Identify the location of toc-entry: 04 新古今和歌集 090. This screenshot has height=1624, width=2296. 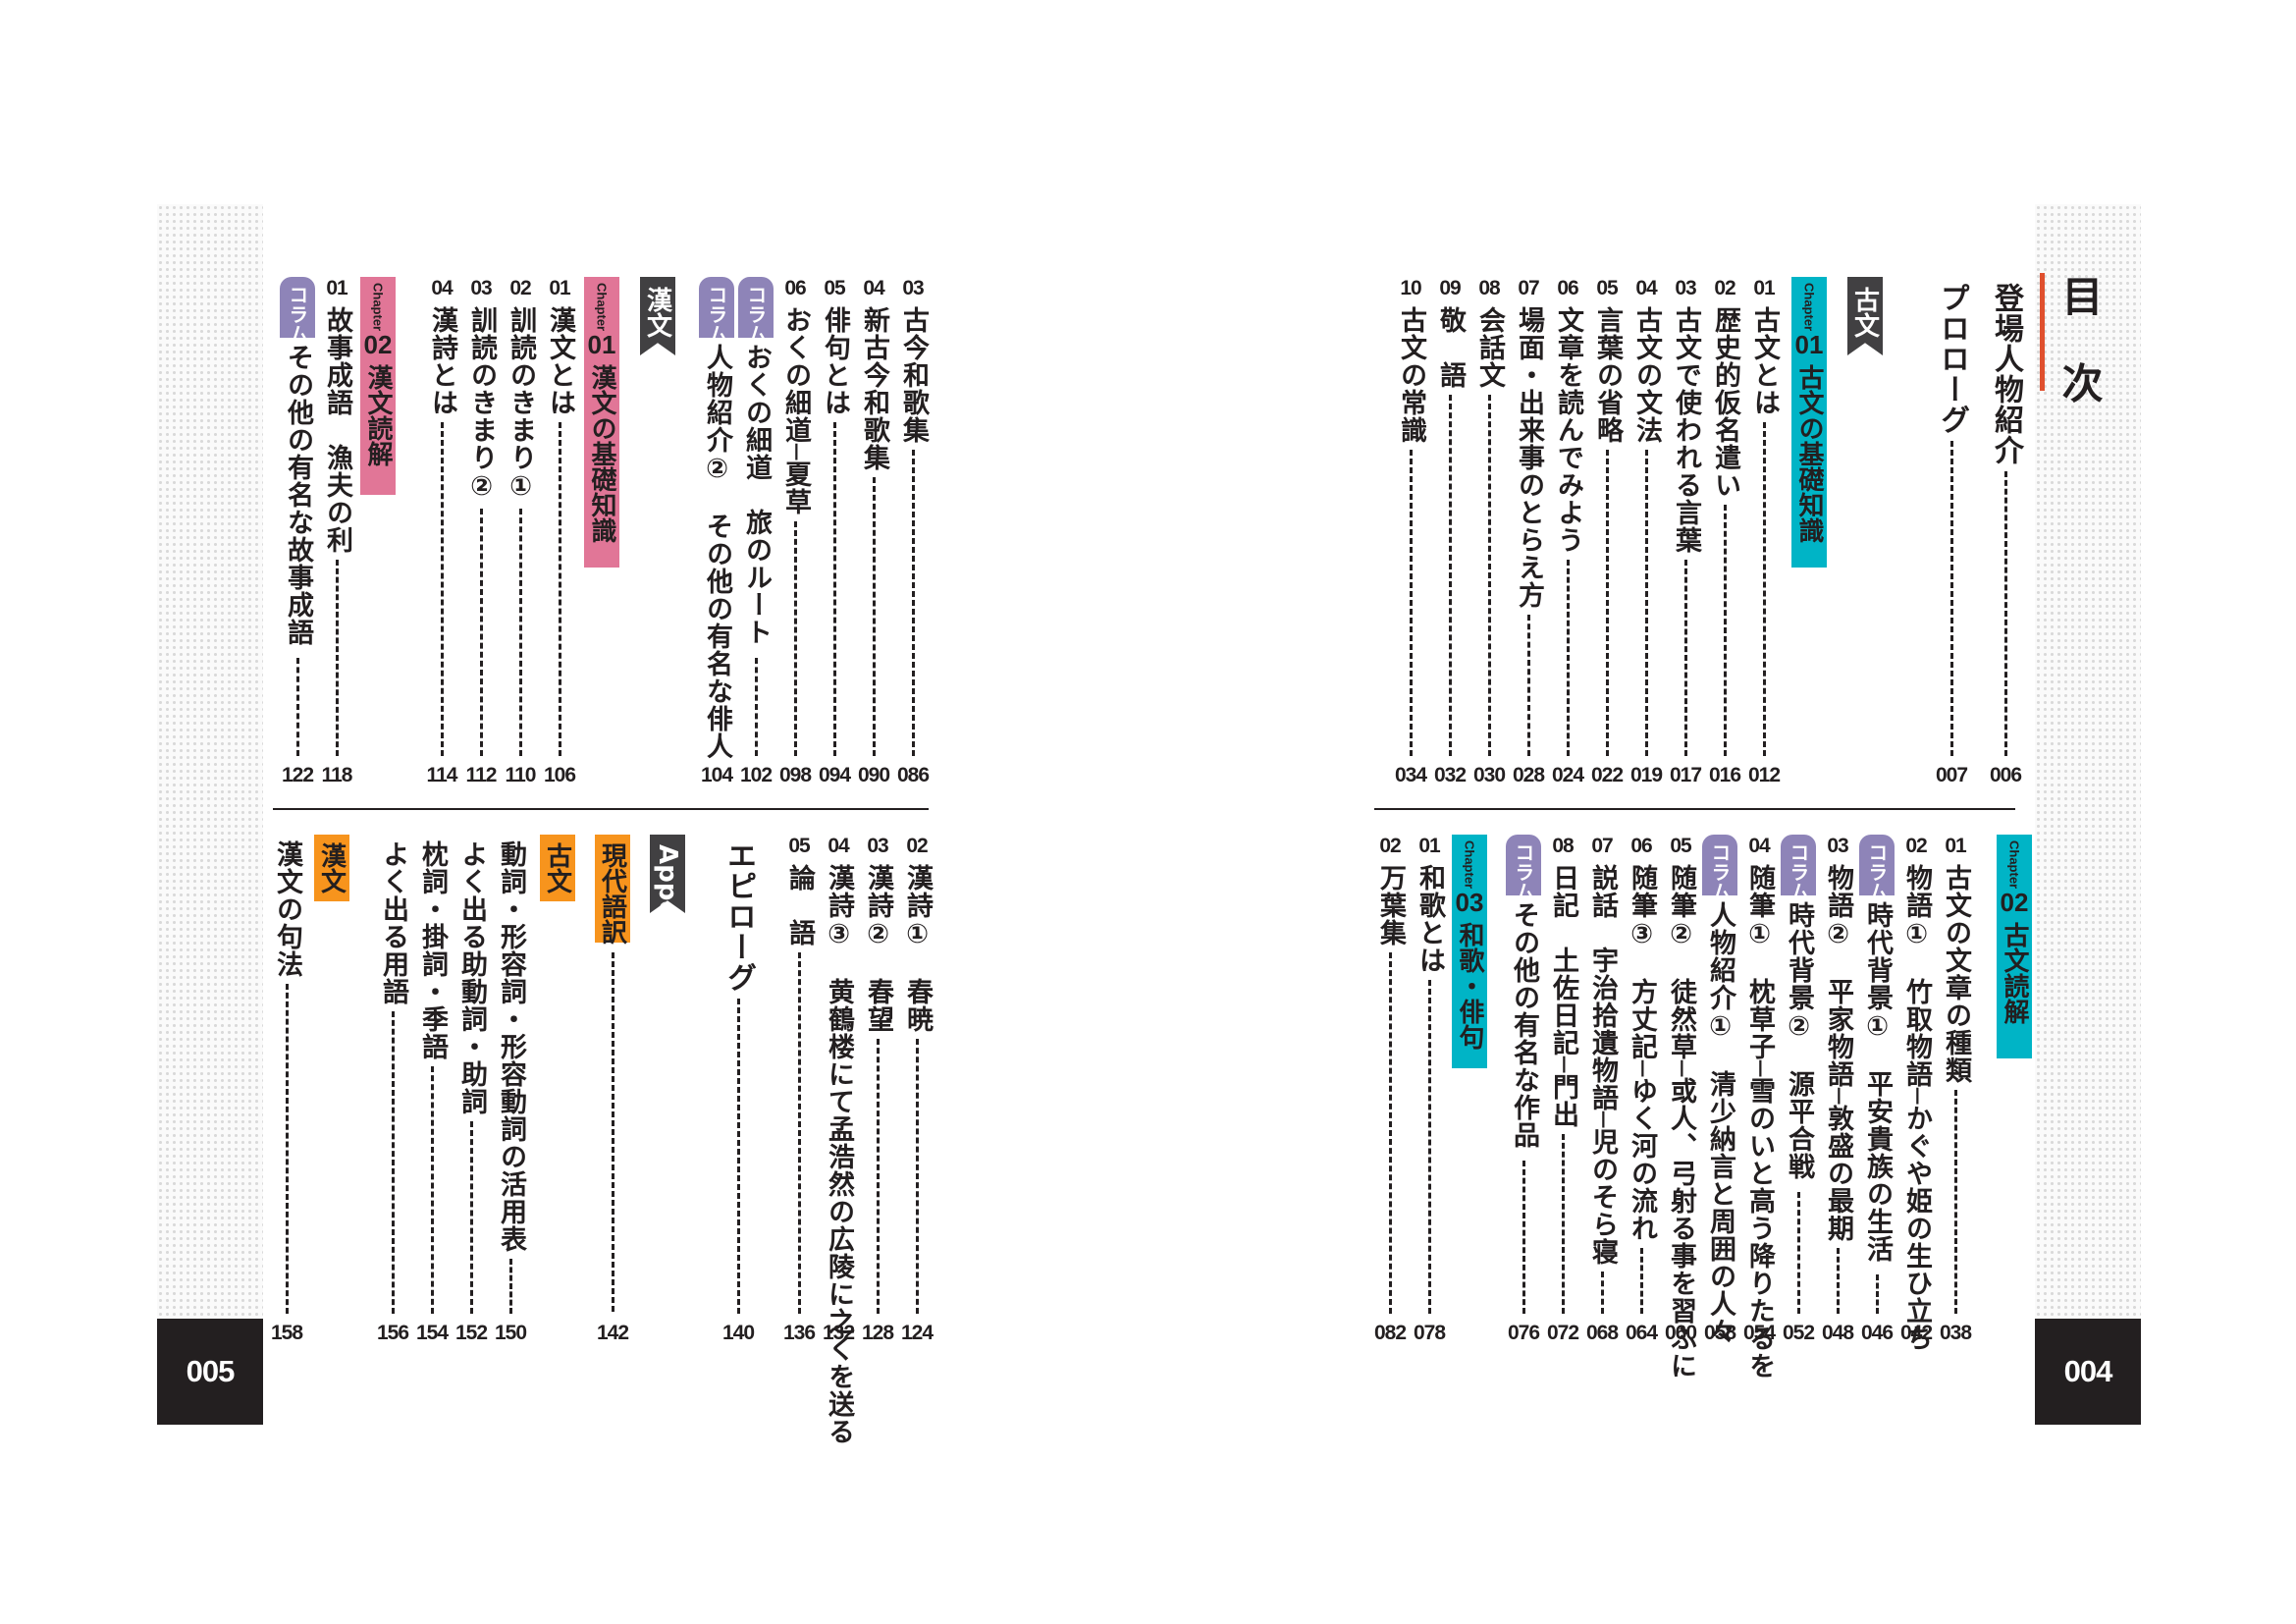
(873, 812).